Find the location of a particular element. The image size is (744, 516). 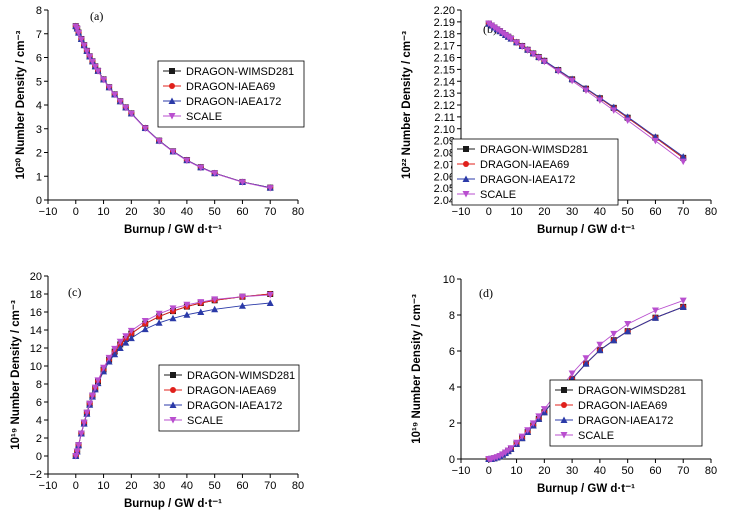

legend-label: DRAGON-WIMSD281 is located at coordinates (241, 376).